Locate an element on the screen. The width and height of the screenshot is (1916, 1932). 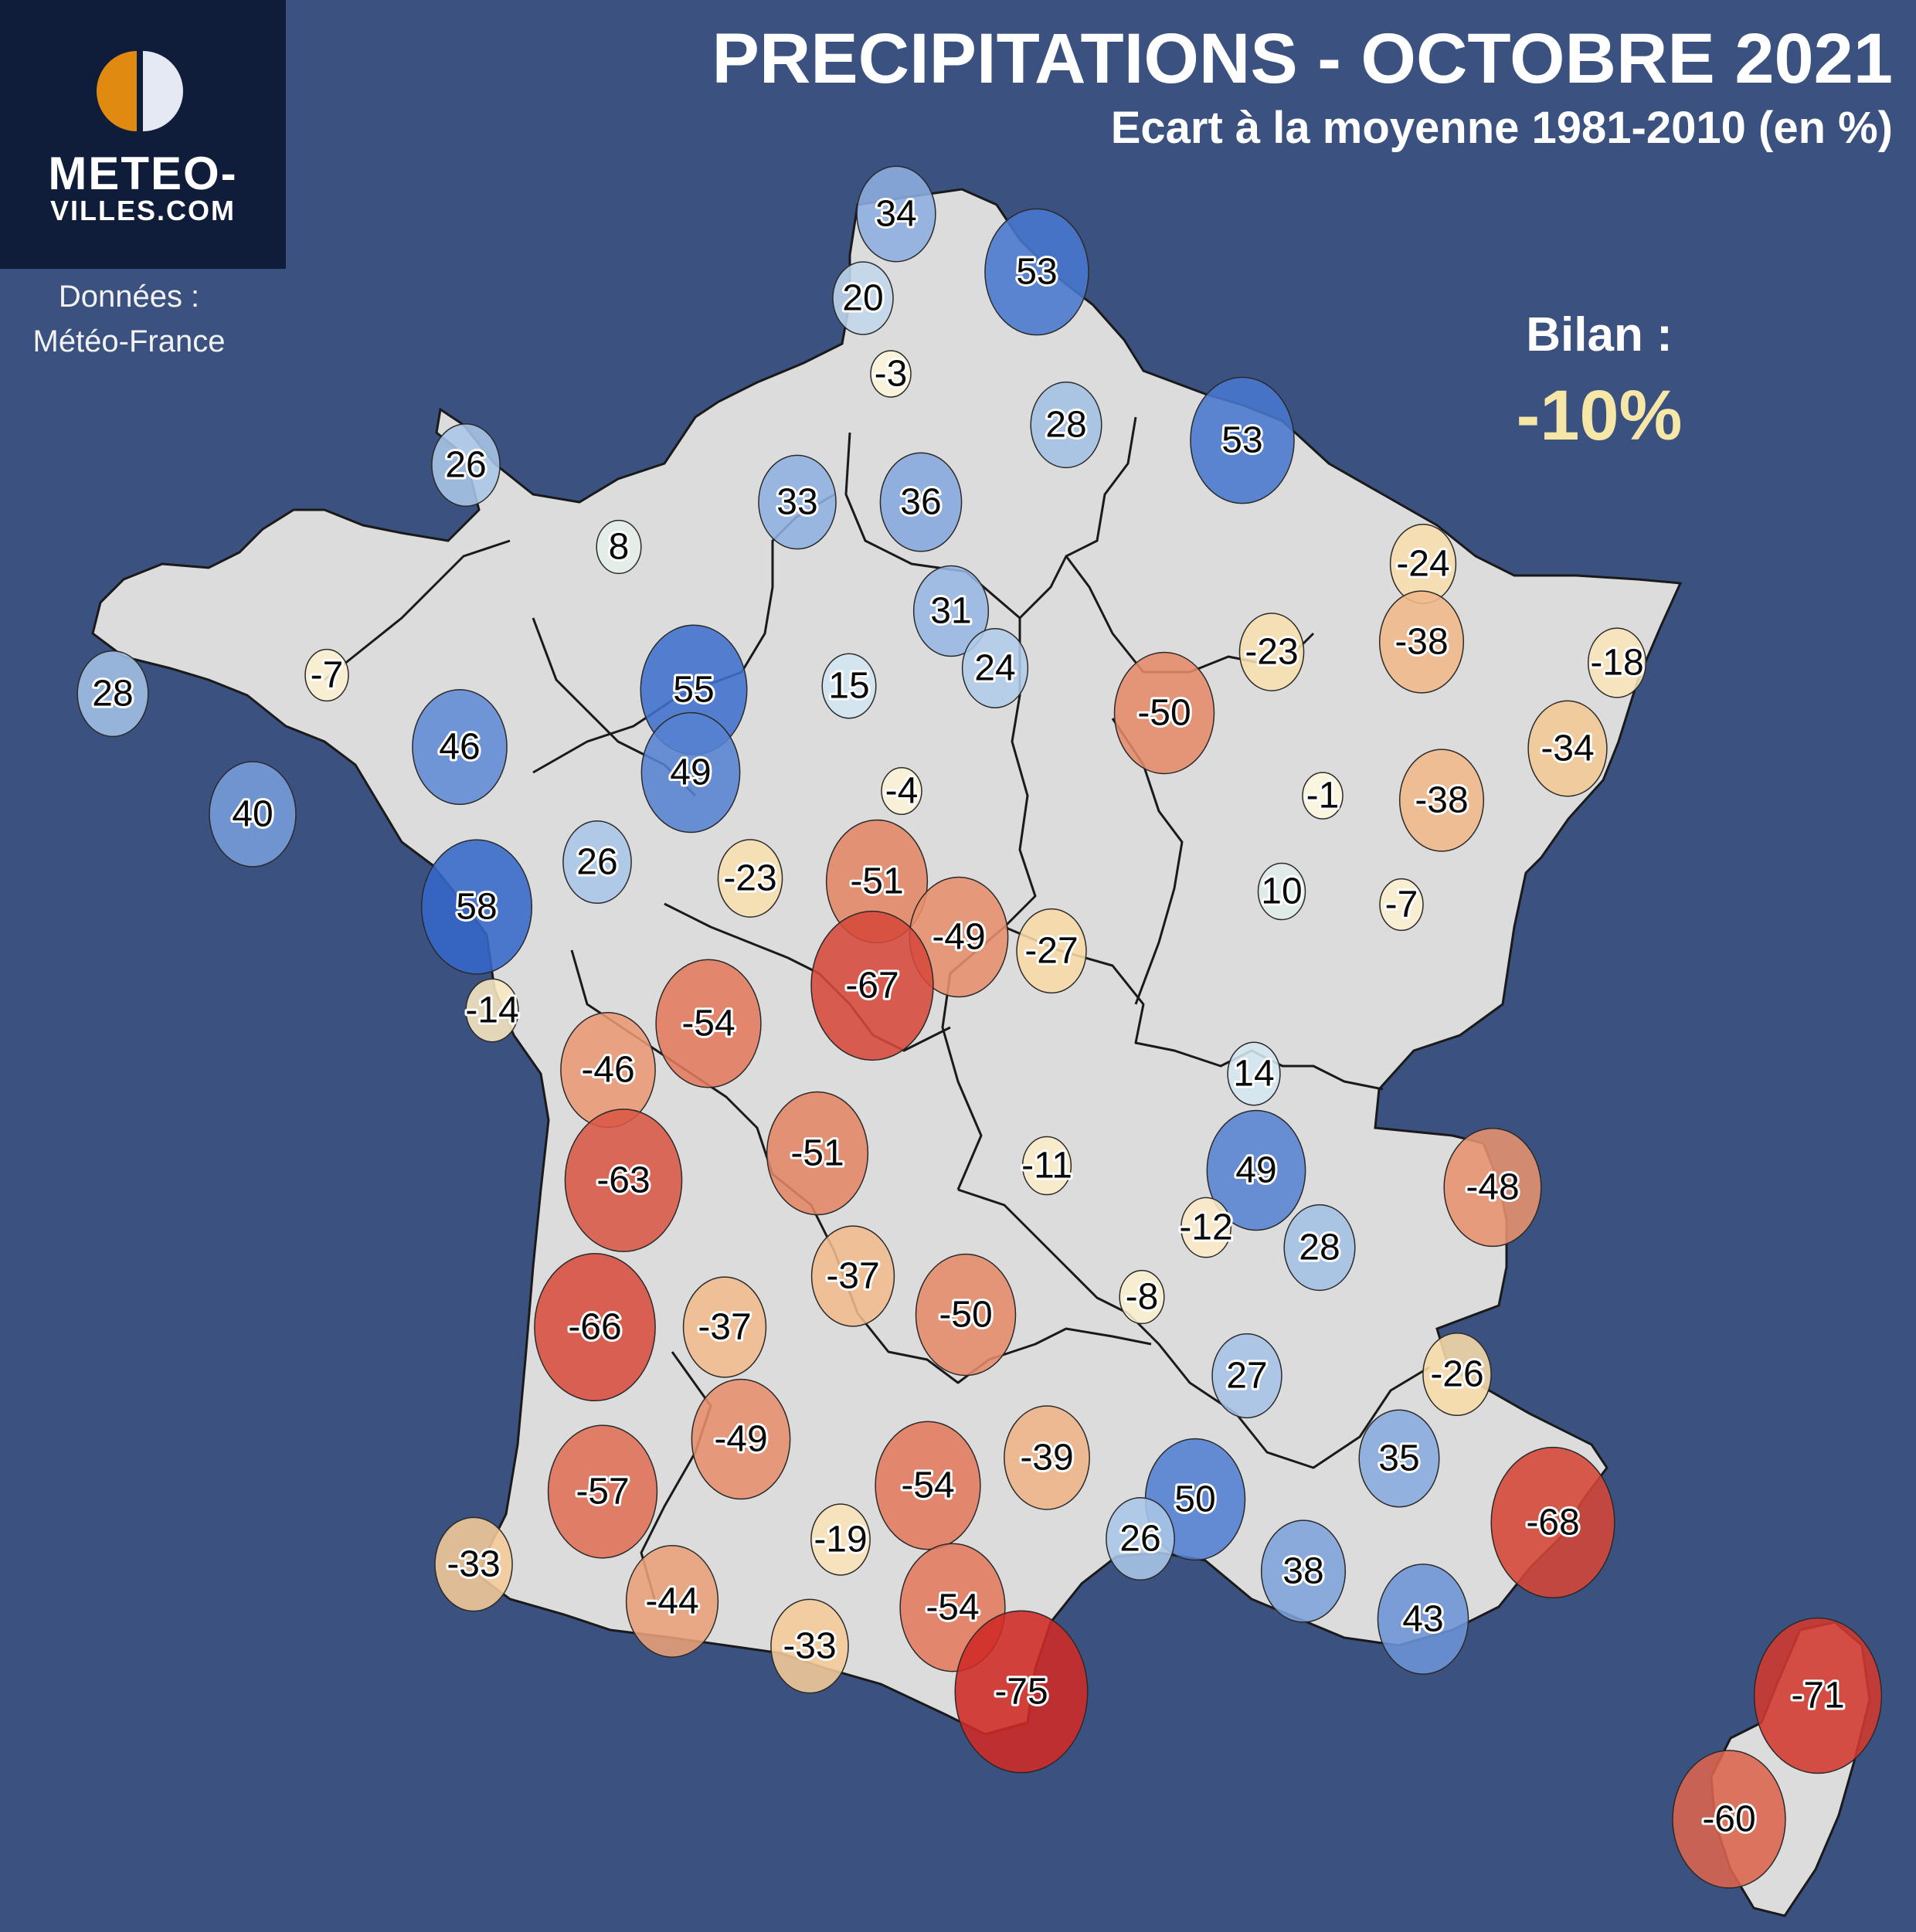
station-bubble: 40 is located at coordinates (253, 815).